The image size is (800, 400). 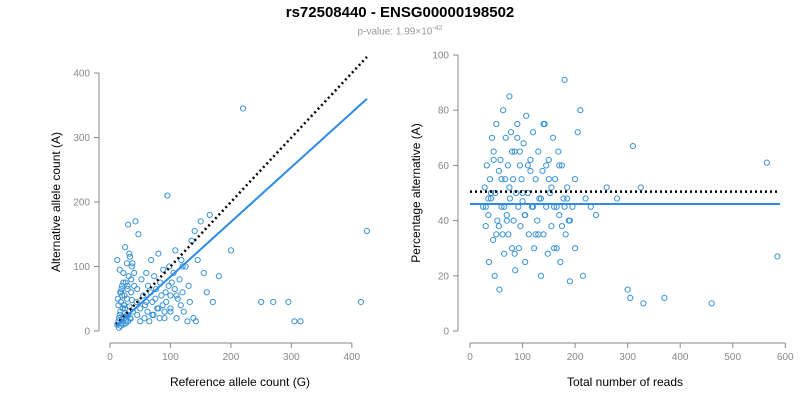 What do you see at coordinates (785, 357) in the screenshot?
I see `x-tick-label: 600` at bounding box center [785, 357].